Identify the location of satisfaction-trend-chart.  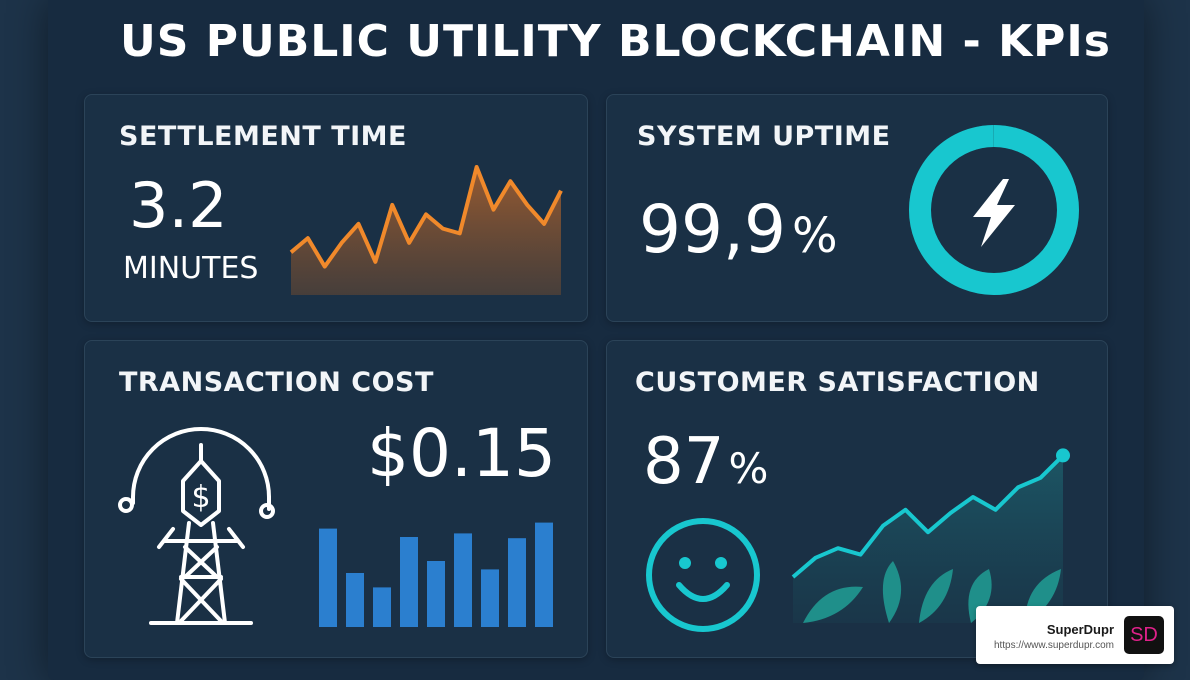
(930, 535).